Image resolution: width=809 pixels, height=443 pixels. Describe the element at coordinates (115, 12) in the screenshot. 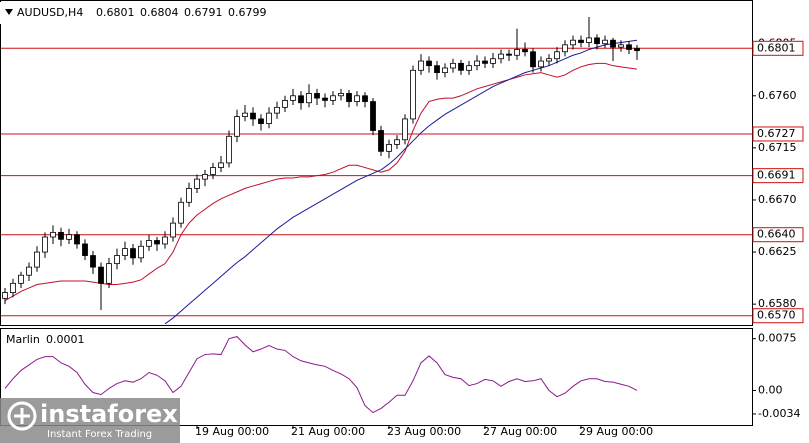

I see `open: 0.6801` at that location.